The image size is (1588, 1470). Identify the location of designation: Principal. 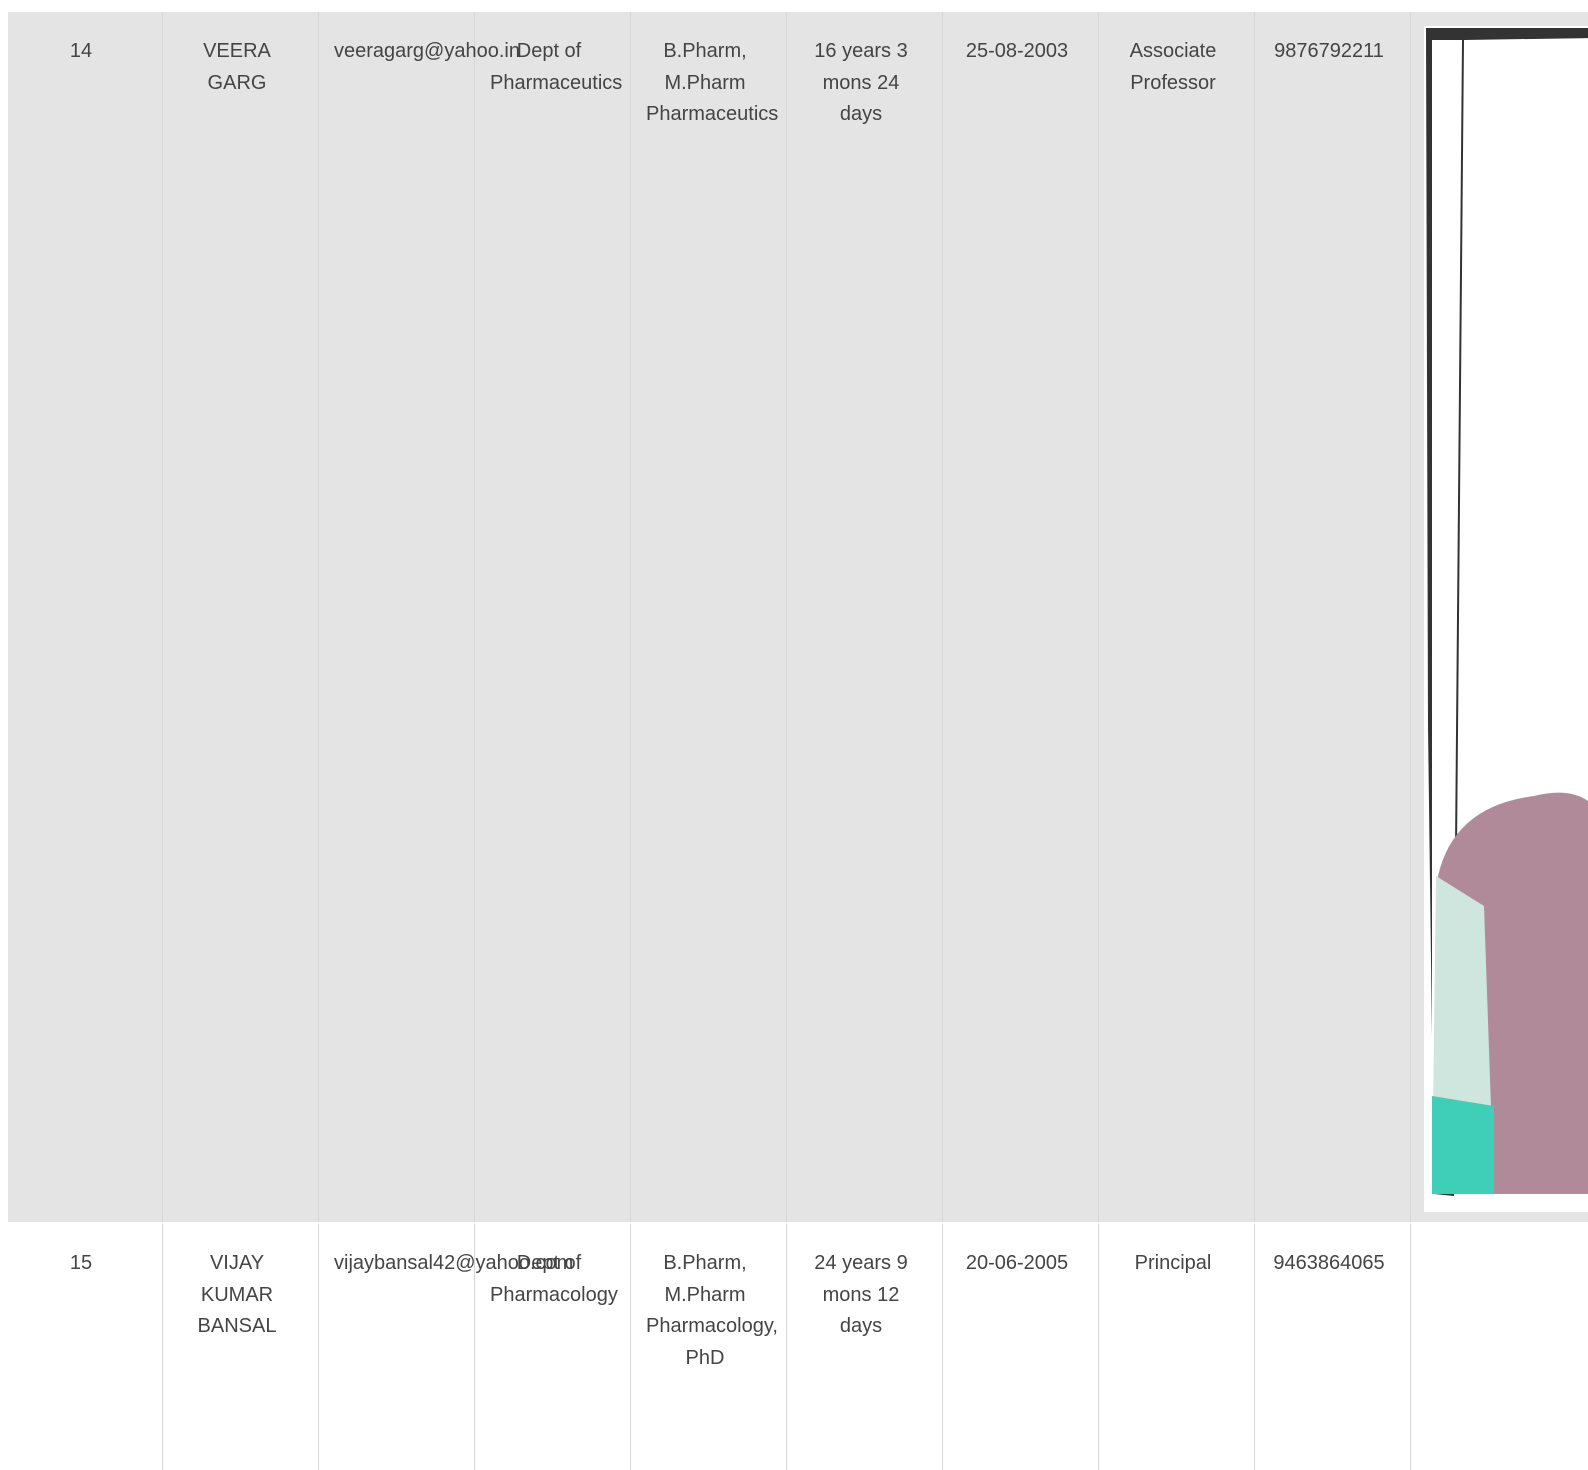
(1177, 1347).